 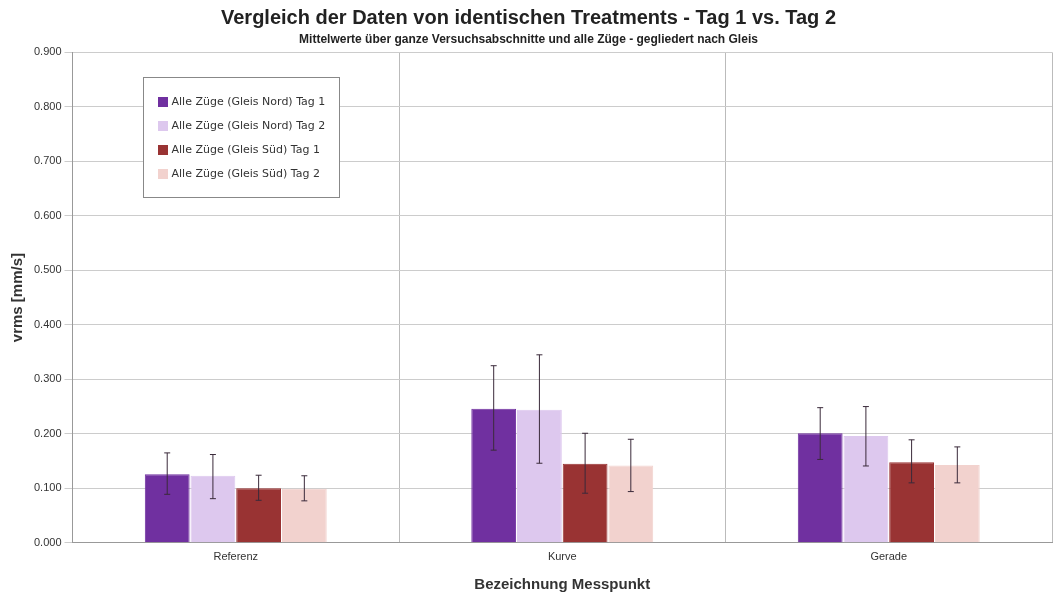 I want to click on y-tick-label: 0.800, so click(x=48, y=105).